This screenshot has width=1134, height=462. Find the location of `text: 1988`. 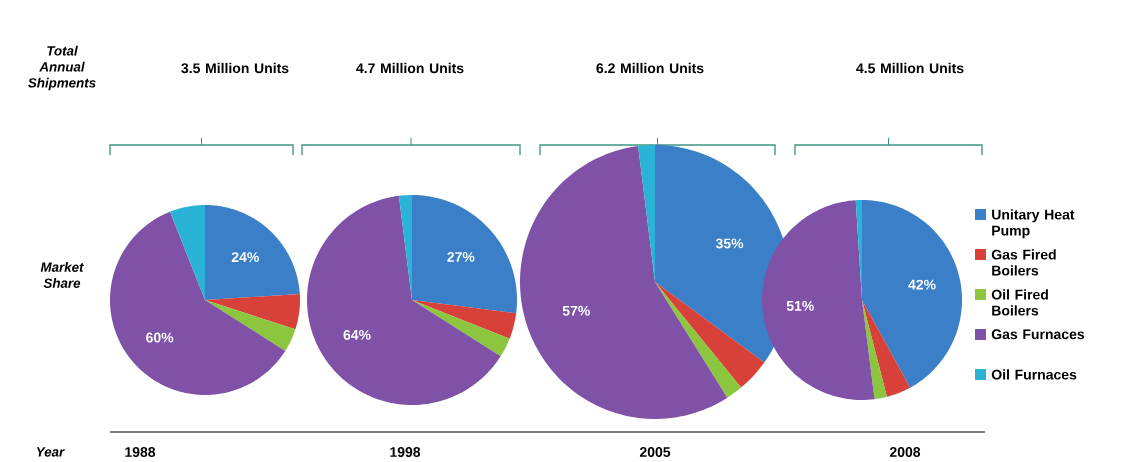

text: 1988 is located at coordinates (140, 452).